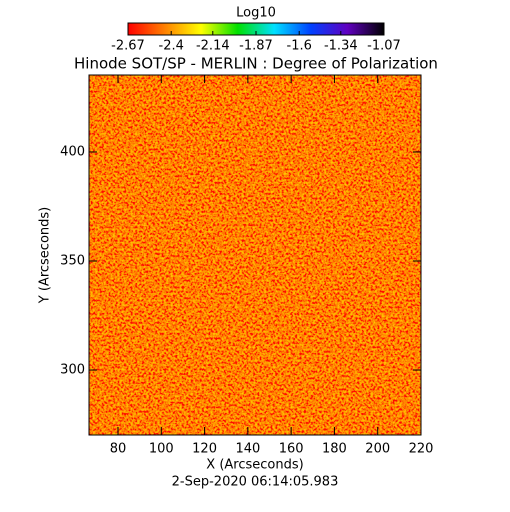 The height and width of the screenshot is (512, 510). I want to click on x-tick-label: 220, so click(421, 449).